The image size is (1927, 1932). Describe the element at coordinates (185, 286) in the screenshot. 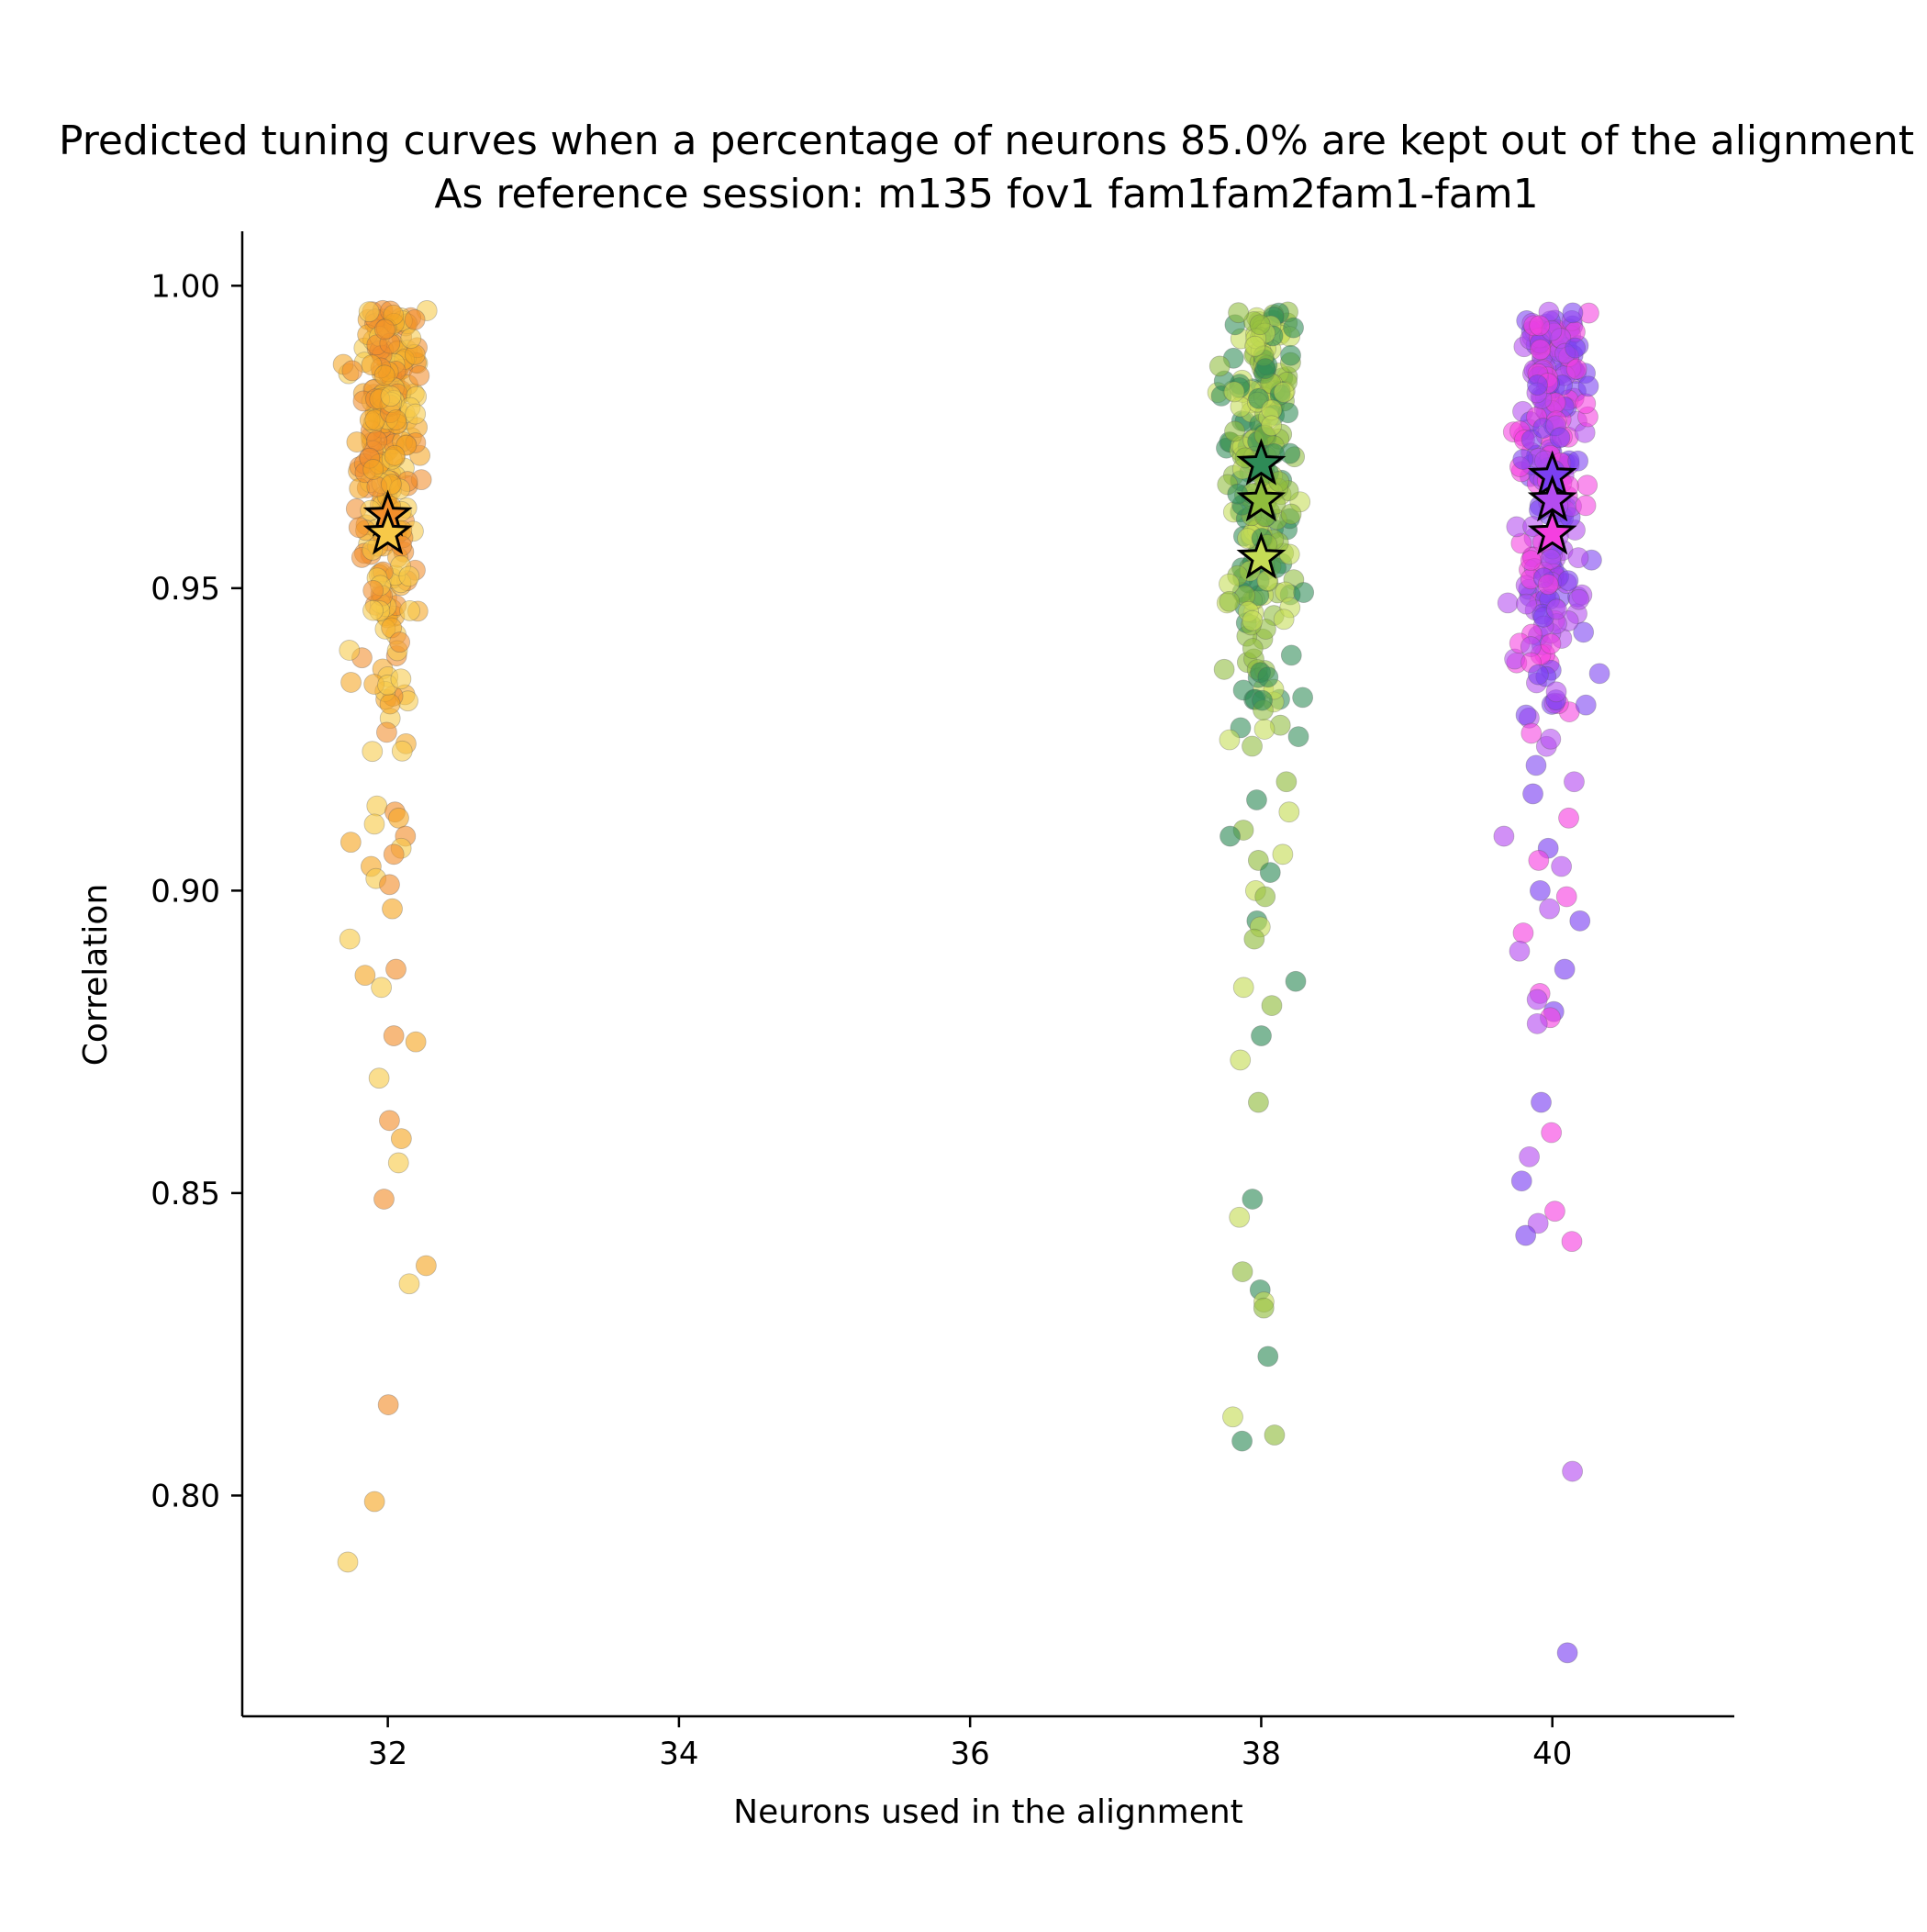

I see `y-tick-label: 1.00` at that location.